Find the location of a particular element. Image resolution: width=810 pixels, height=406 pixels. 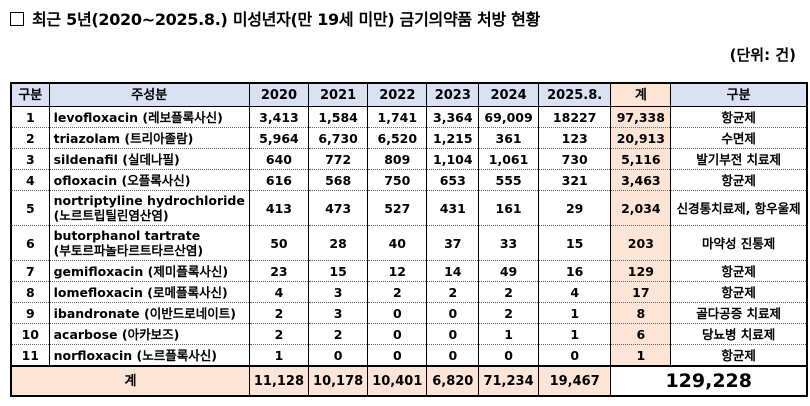

value-2020: 5,964 is located at coordinates (279, 138).